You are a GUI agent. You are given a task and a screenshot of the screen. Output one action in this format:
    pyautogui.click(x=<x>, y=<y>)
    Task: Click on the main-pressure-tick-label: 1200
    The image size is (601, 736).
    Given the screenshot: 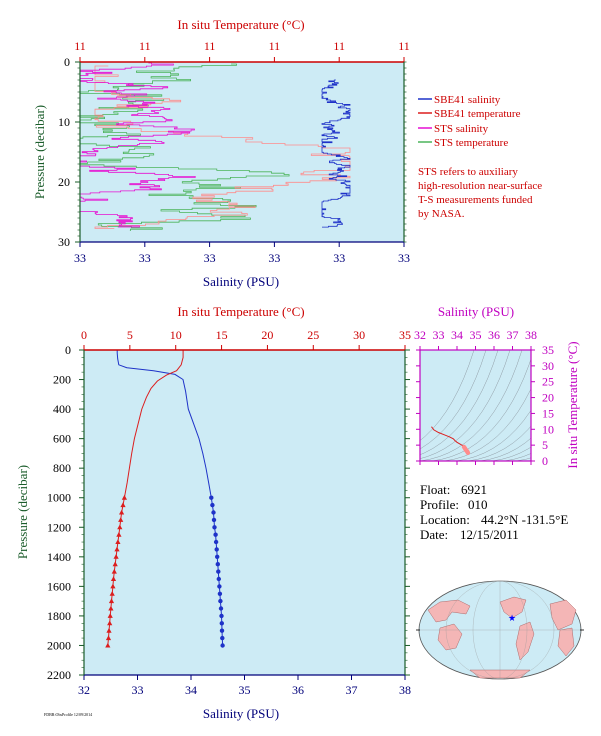 What is the action you would take?
    pyautogui.click(x=59, y=527)
    